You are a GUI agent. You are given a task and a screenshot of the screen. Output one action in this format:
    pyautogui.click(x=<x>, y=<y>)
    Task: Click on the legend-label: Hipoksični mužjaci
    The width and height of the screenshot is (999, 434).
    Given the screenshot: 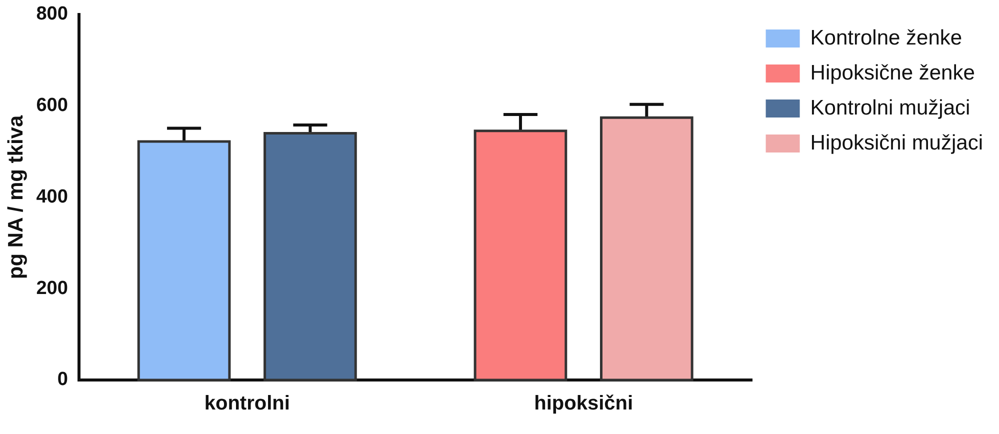 What is the action you would take?
    pyautogui.click(x=896, y=142)
    